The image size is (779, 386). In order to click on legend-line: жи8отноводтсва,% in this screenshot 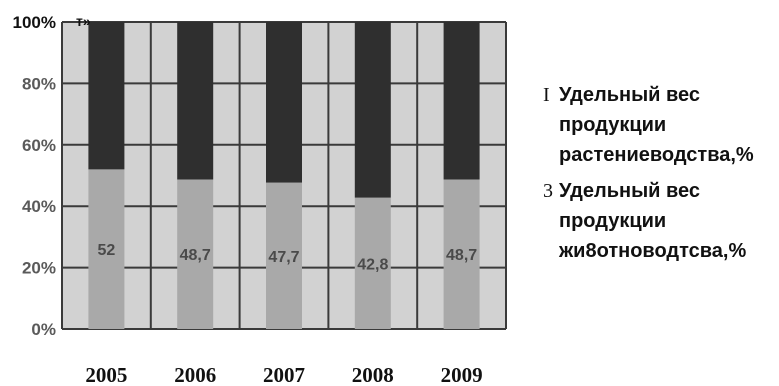, I will do `click(653, 251)`.